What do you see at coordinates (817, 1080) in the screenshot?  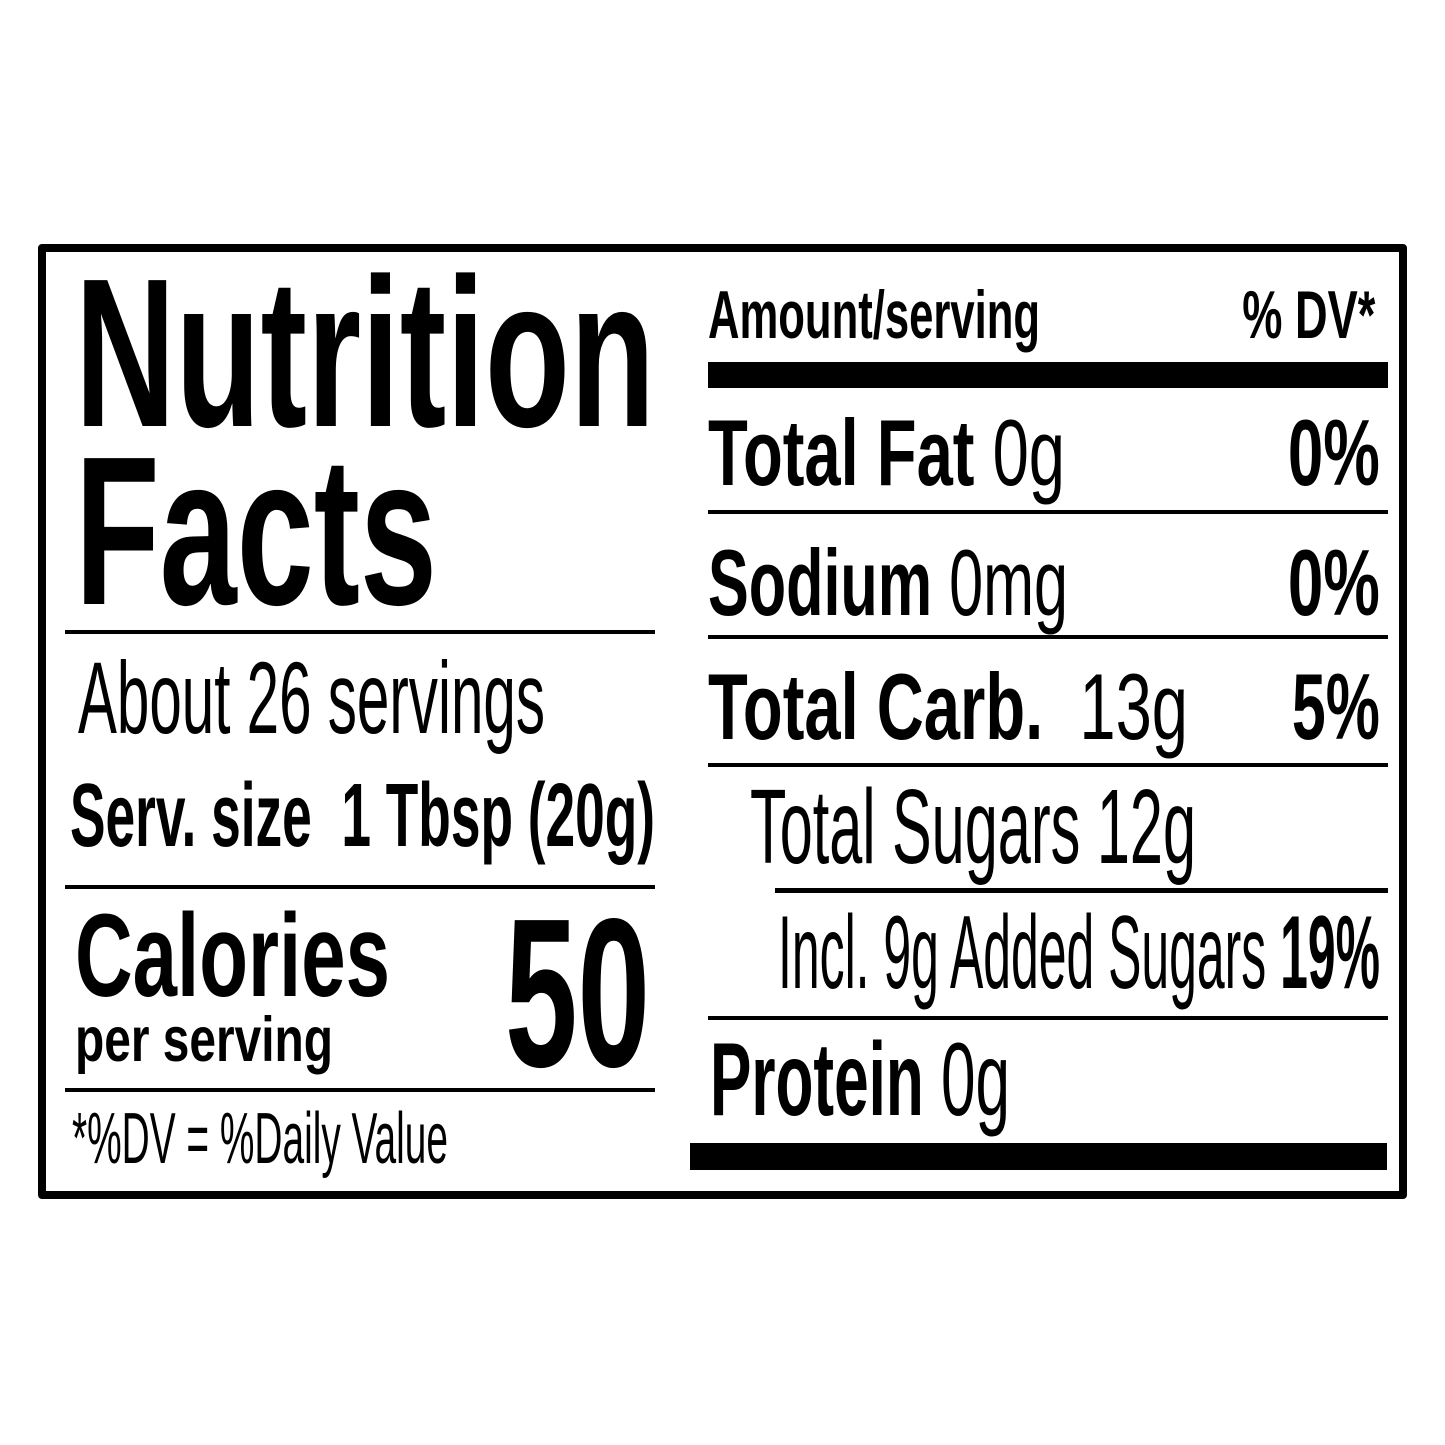 I see `nutrient-name: Protein` at bounding box center [817, 1080].